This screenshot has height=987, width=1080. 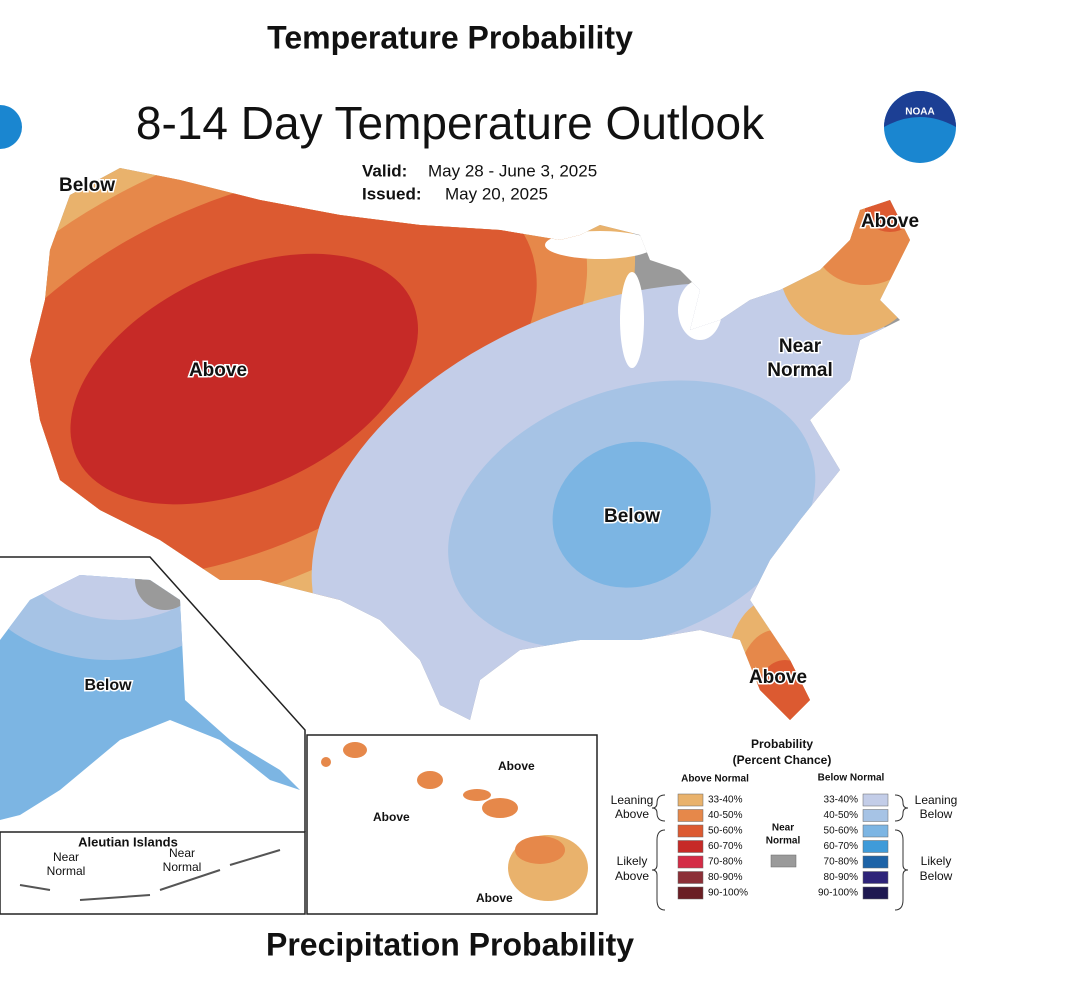 I want to click on hawaii-inset: Above Above Above, so click(x=452, y=824).